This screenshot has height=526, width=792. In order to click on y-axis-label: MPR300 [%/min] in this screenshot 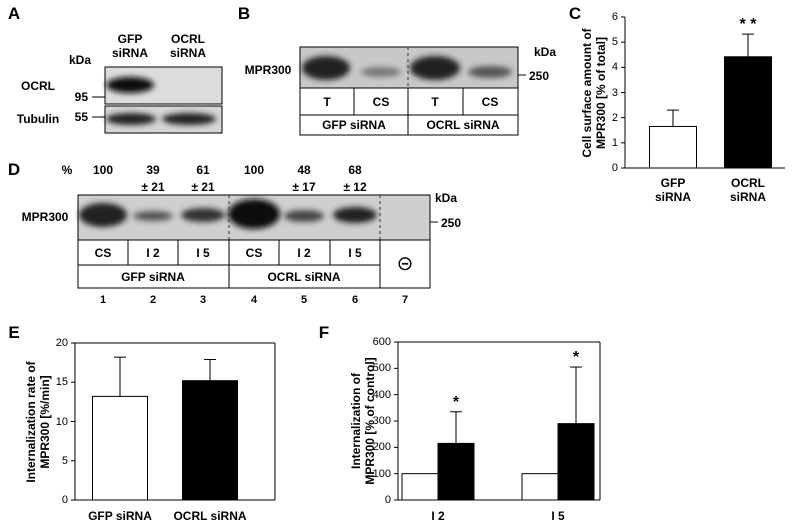, I will do `click(45, 421)`.